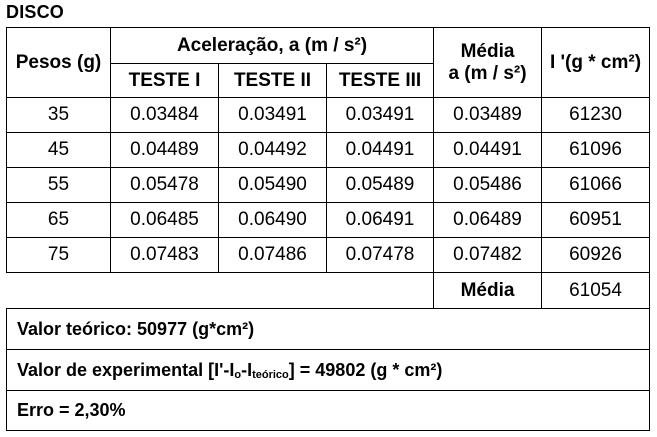 Image resolution: width=657 pixels, height=437 pixels. Describe the element at coordinates (380, 115) in the screenshot. I see `cell-teste-3: 0.03491` at that location.